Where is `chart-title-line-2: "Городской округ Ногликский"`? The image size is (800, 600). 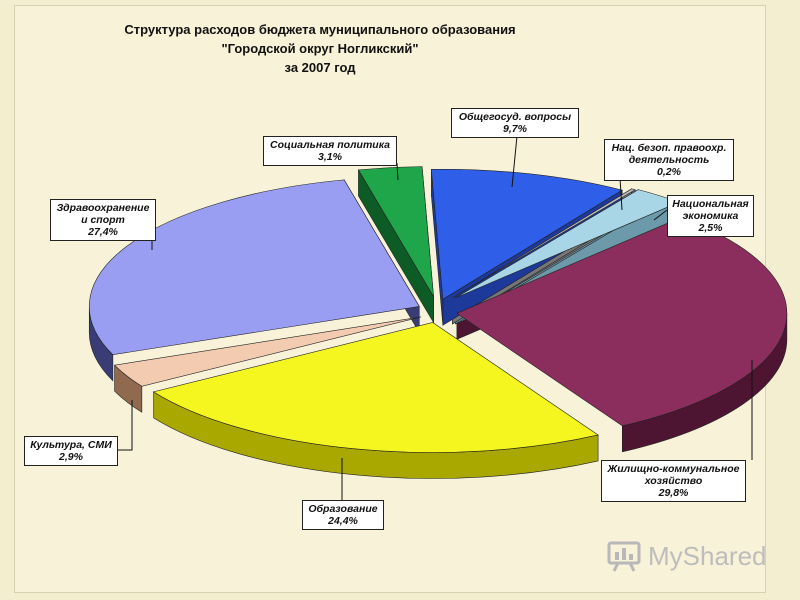
chart-title-line-2: "Городской округ Ногликский" is located at coordinates (320, 48).